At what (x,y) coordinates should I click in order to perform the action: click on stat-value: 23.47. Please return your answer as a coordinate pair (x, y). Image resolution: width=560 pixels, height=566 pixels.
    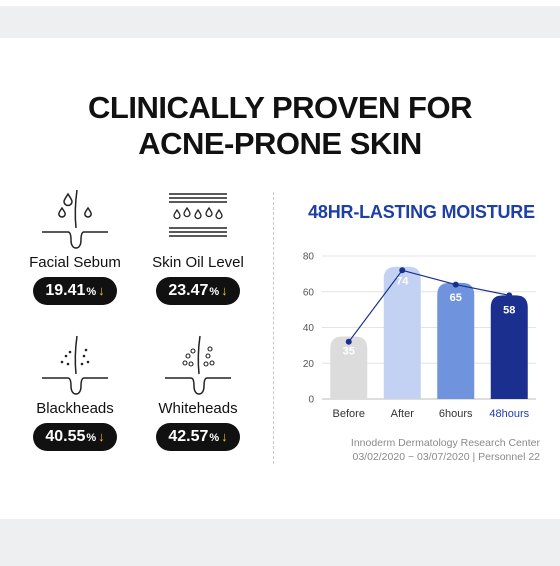
    Looking at the image, I should click on (188, 290).